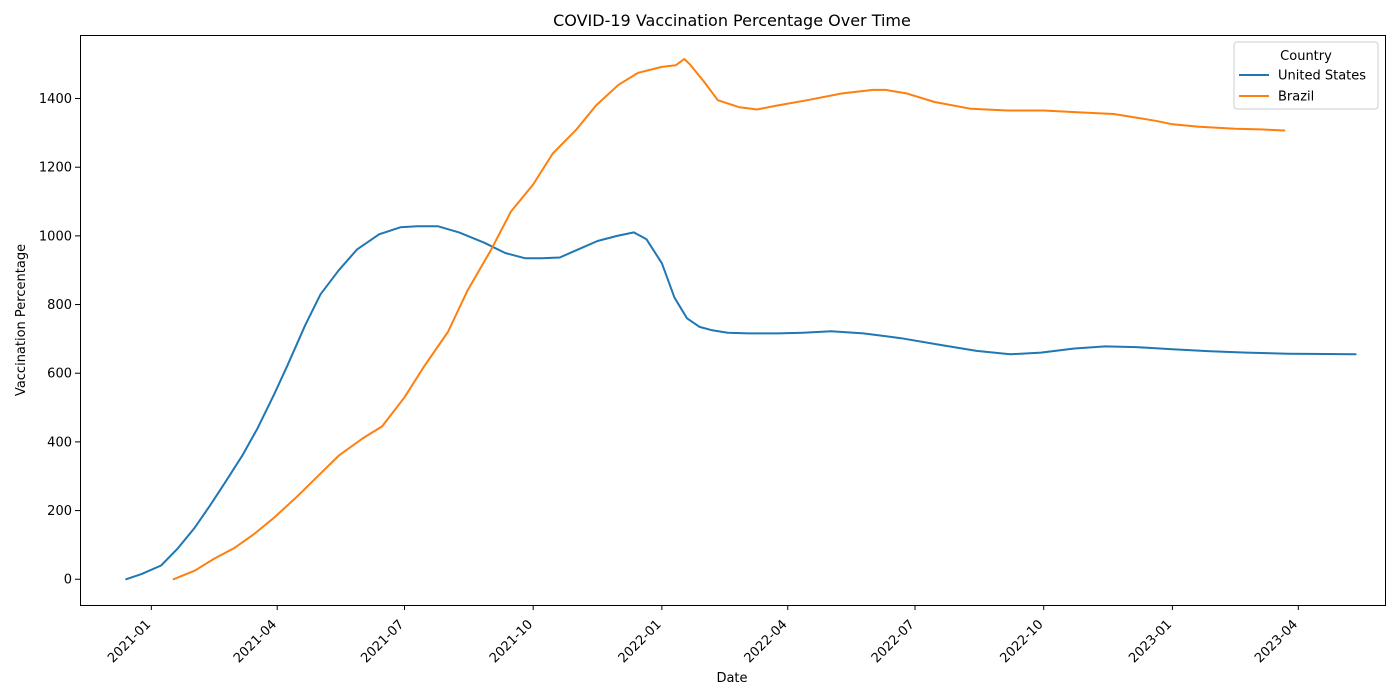 The height and width of the screenshot is (700, 1400). Describe the element at coordinates (1306, 56) in the screenshot. I see `legend-title: Country` at that location.